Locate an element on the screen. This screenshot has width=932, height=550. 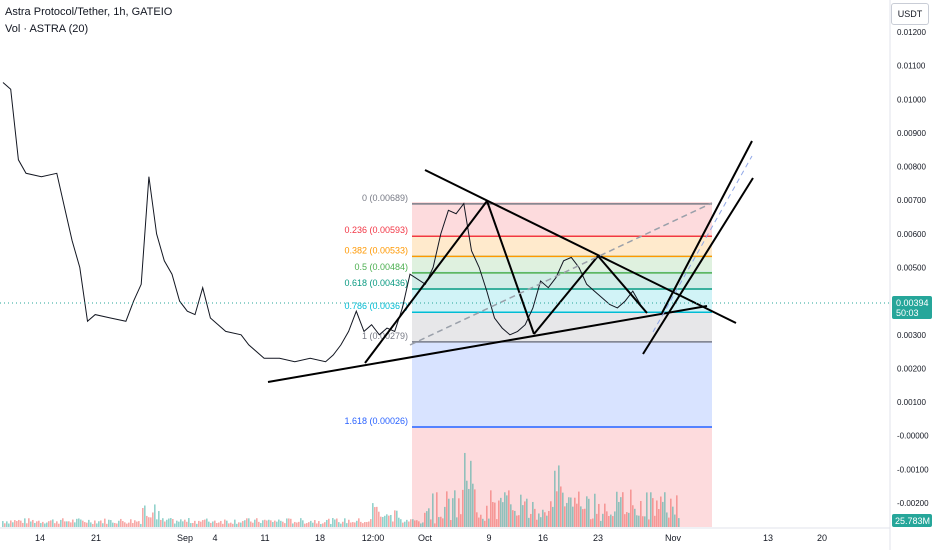
channel-line-lower is located at coordinates (698, 266).